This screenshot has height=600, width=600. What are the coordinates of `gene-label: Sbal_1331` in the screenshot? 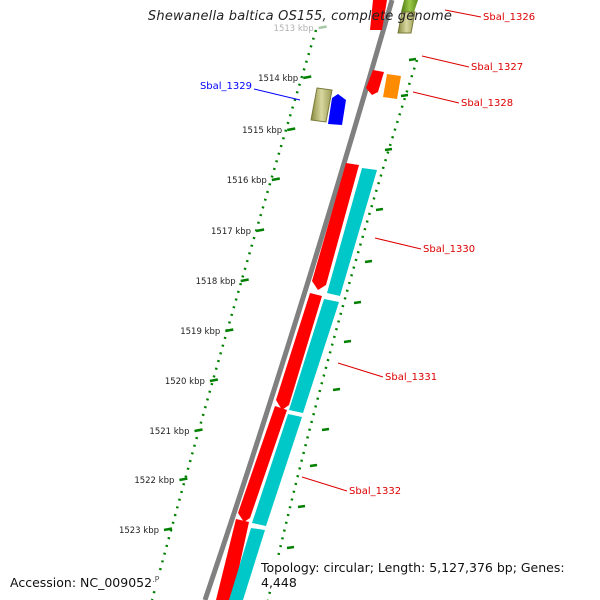 It's located at (411, 377).